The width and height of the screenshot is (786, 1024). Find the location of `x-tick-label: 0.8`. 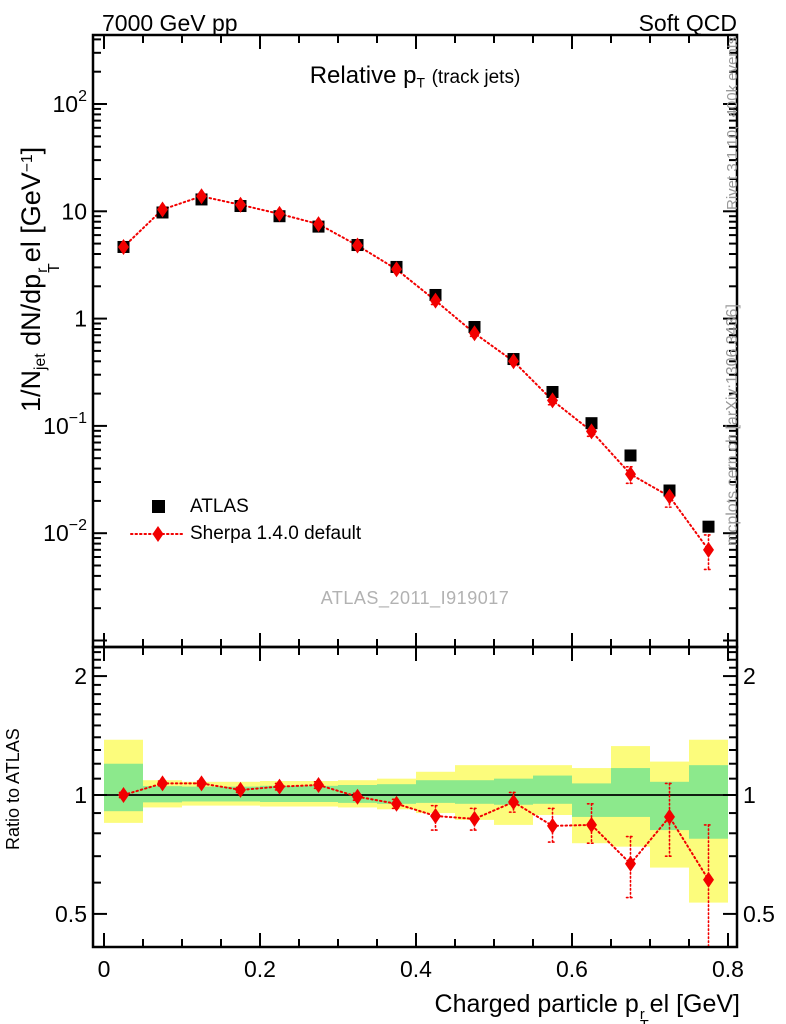

x-tick-label: 0.8 is located at coordinates (728, 969).